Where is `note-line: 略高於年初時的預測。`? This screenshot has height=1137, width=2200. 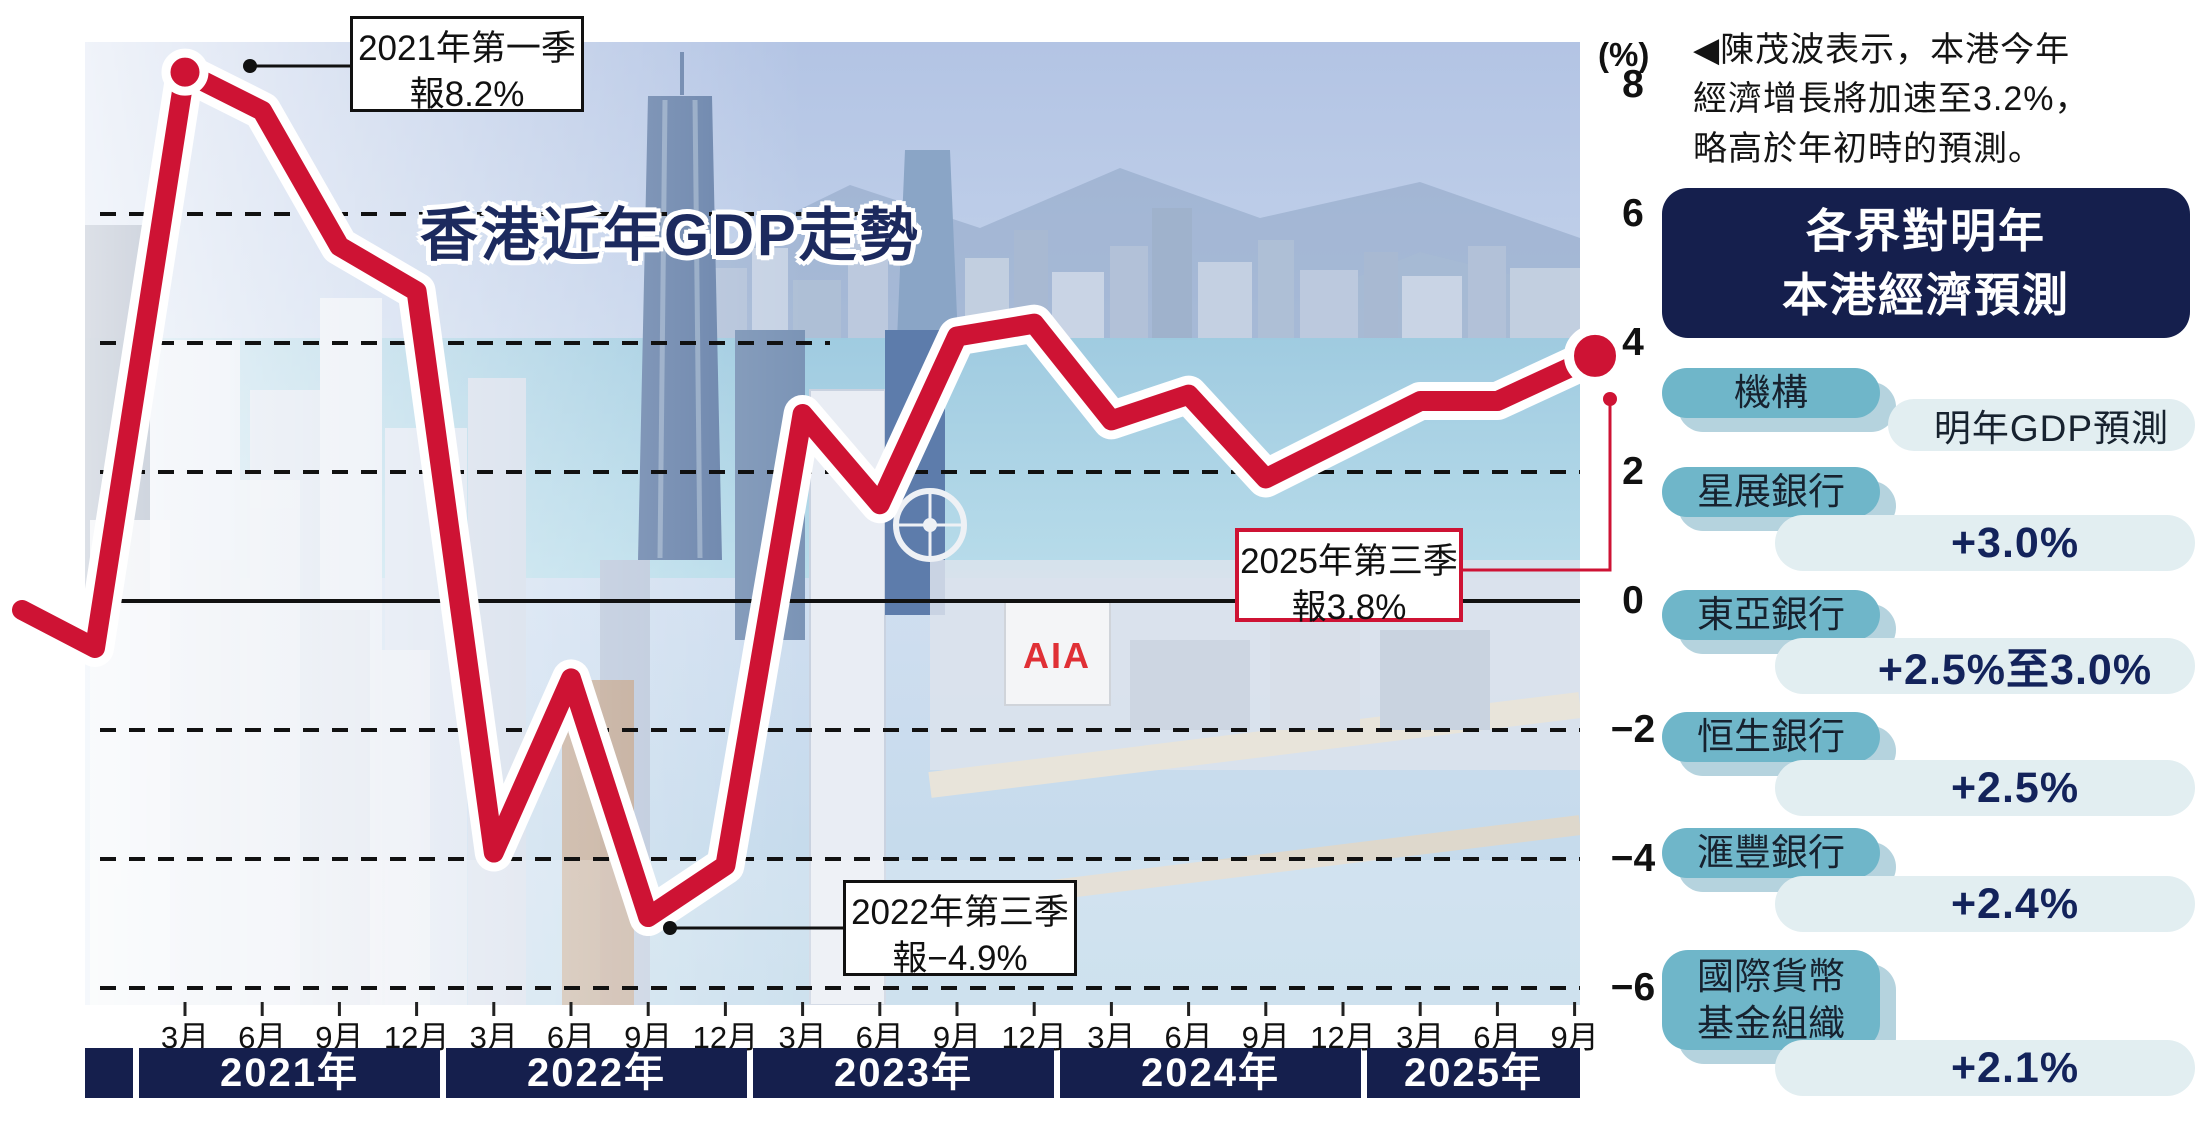
note-line: 略高於年初時的預測。 is located at coordinates (1868, 148).